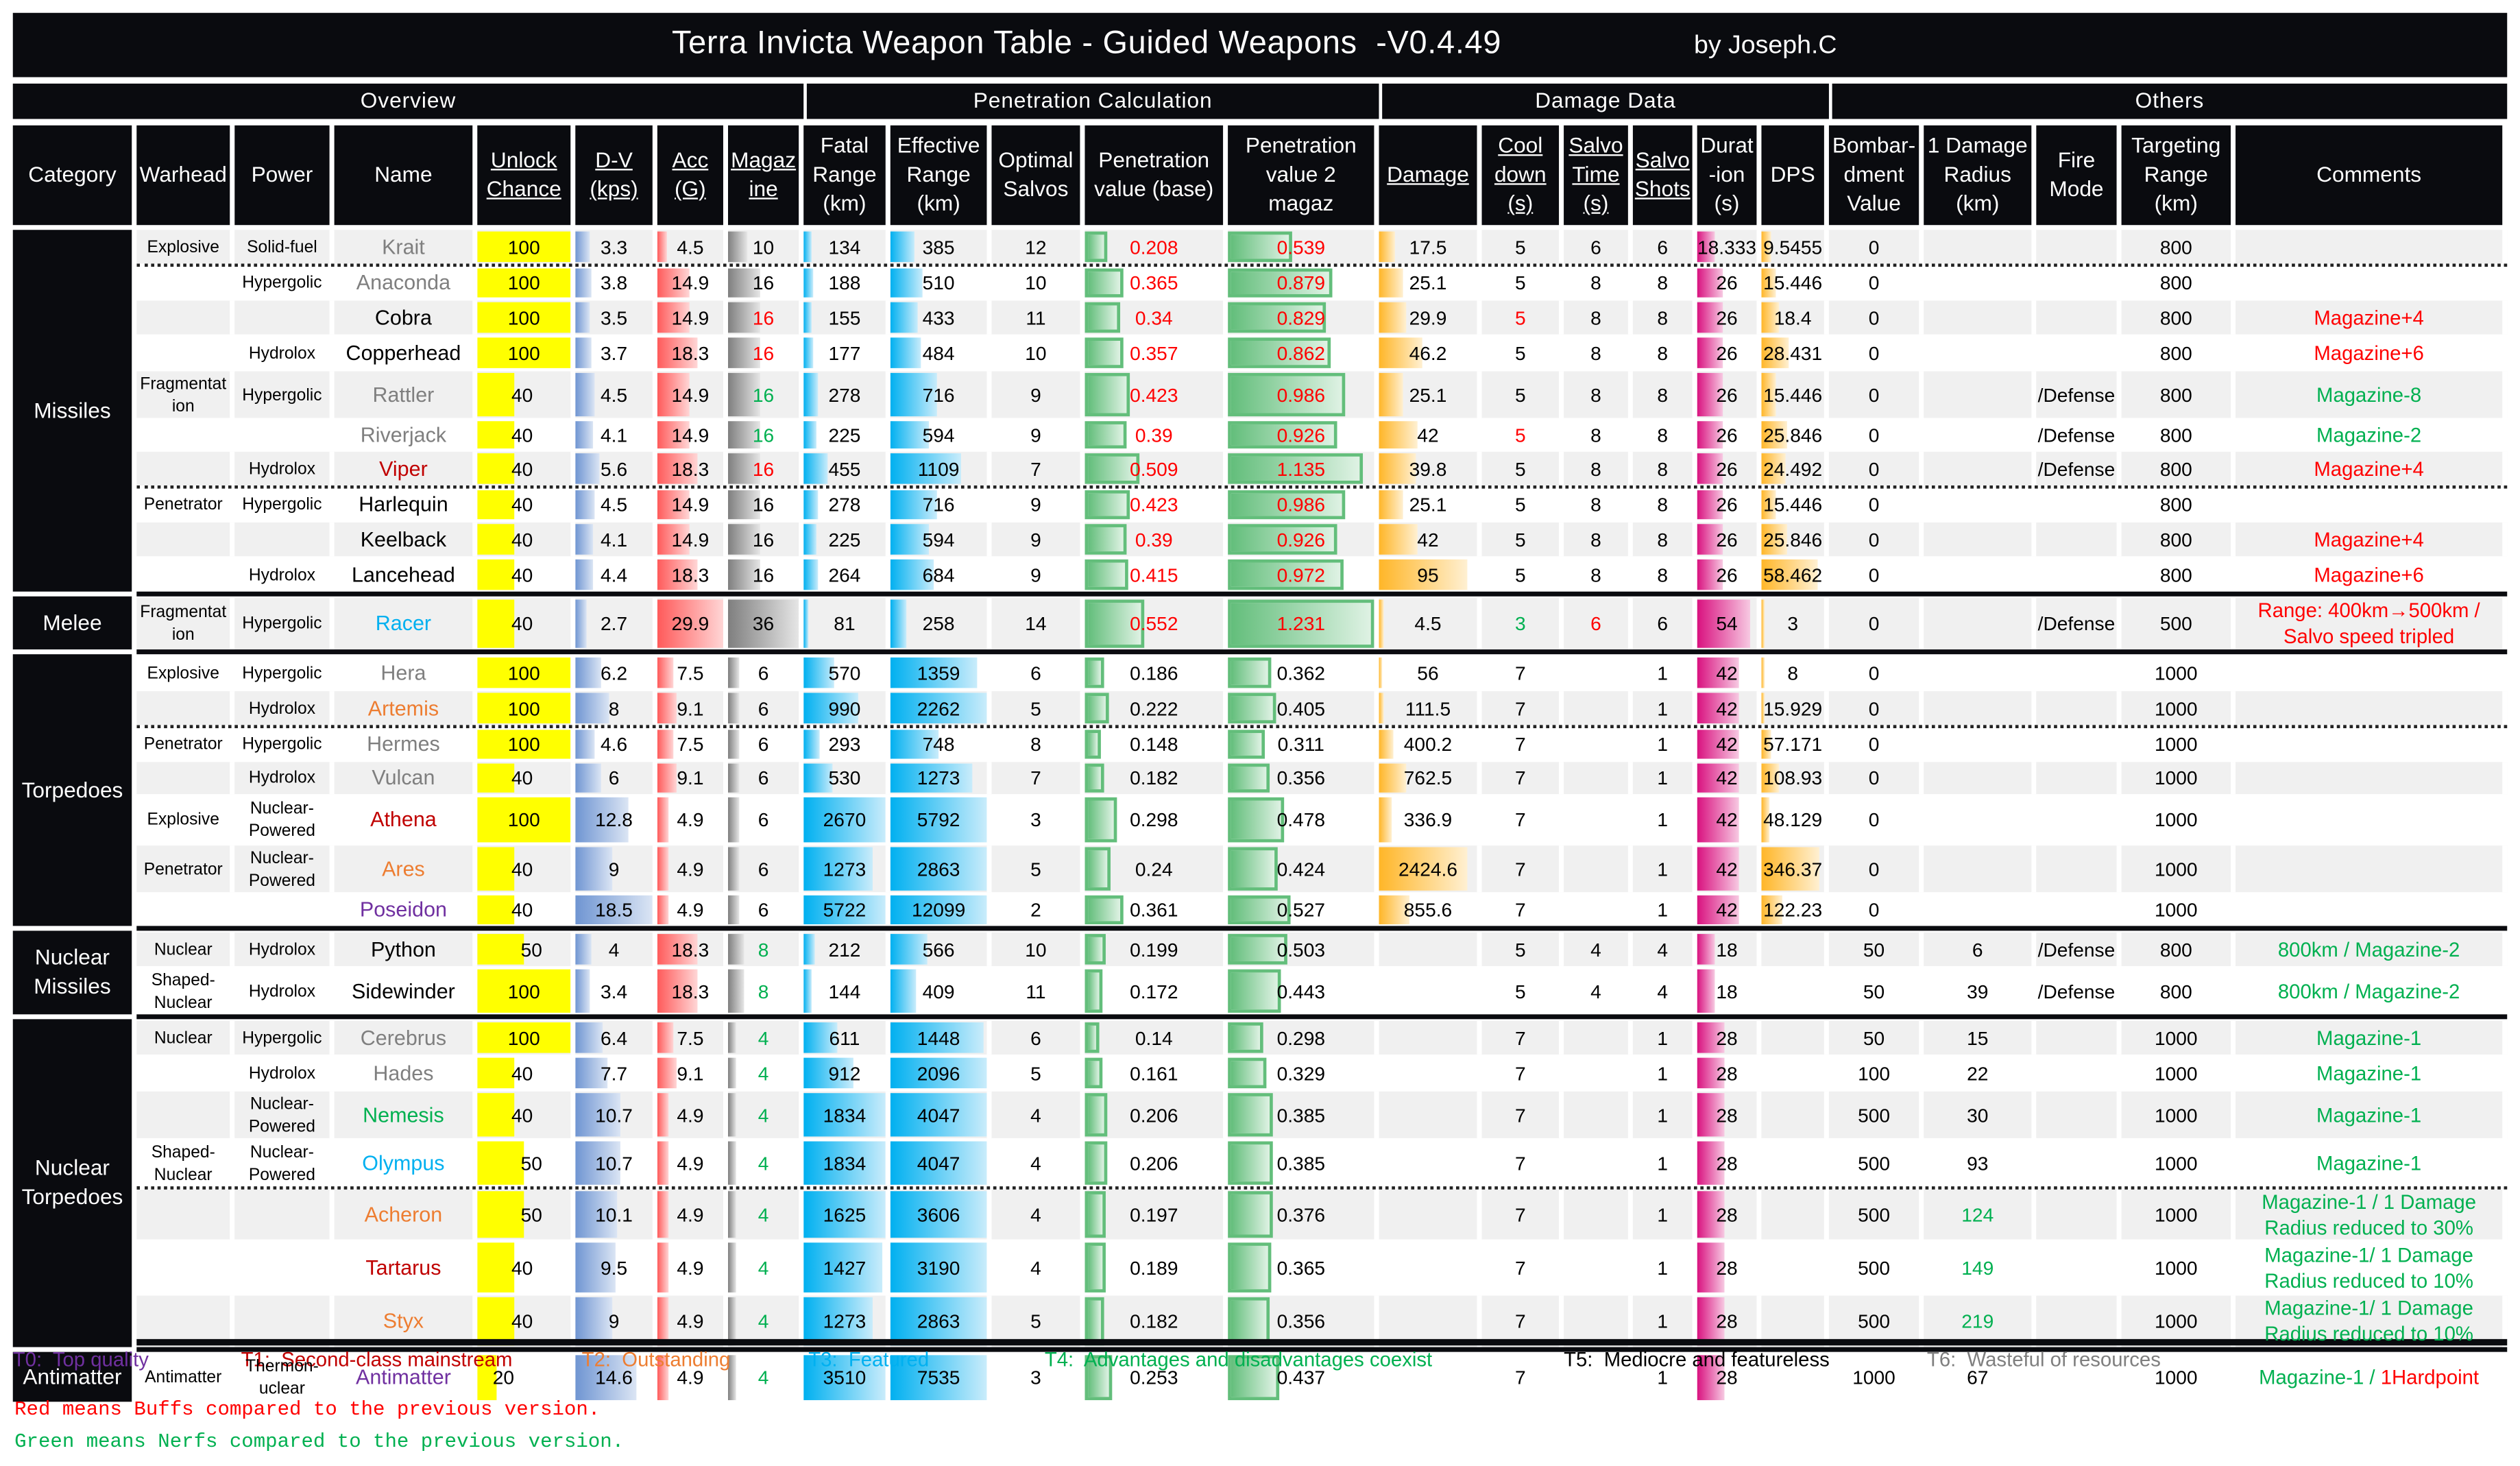 The height and width of the screenshot is (1466, 2520). What do you see at coordinates (406, 434) in the screenshot?
I see `name-cell: Riverjack` at bounding box center [406, 434].